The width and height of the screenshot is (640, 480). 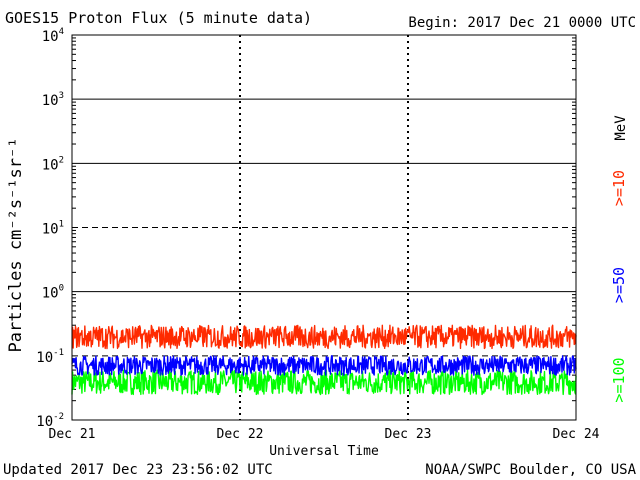 I want to click on agency-credit: NOAA/SWPC Boulder, CO USA, so click(x=530, y=470).